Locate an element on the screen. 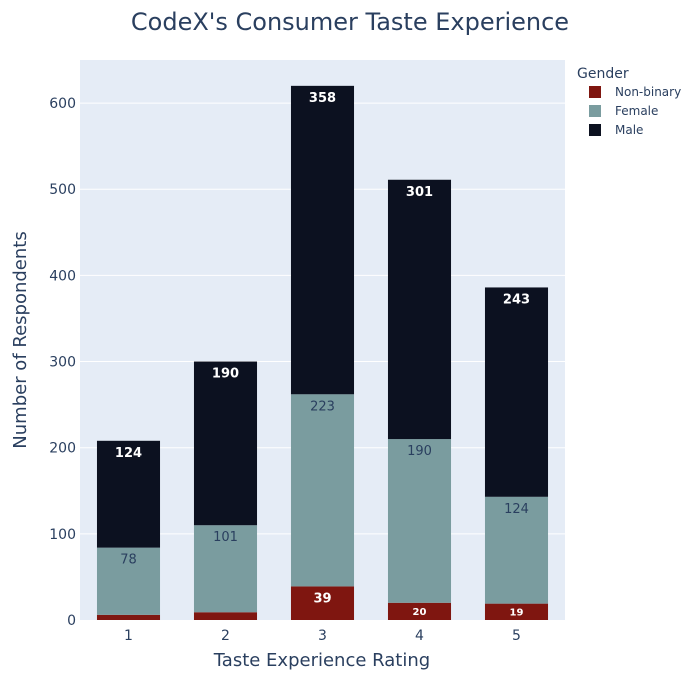 The width and height of the screenshot is (700, 700). y-axis-ticks: 0 100 200 300 400 500 600 is located at coordinates (62, 362).